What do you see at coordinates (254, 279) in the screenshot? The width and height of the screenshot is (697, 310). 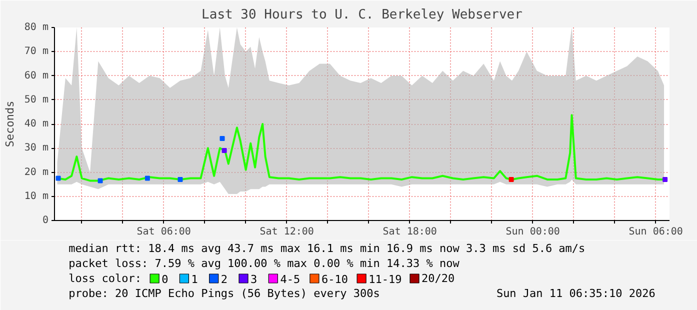 I see `legend-label: 3` at bounding box center [254, 279].